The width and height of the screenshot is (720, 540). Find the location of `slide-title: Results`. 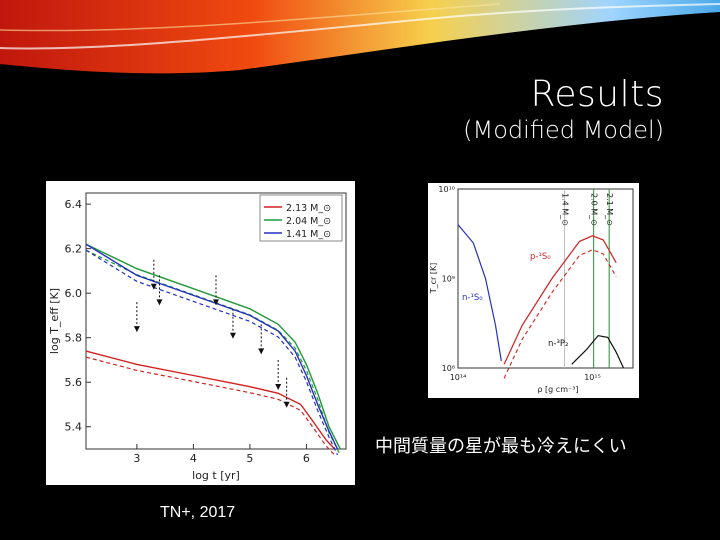

slide-title: Results is located at coordinates (597, 94).